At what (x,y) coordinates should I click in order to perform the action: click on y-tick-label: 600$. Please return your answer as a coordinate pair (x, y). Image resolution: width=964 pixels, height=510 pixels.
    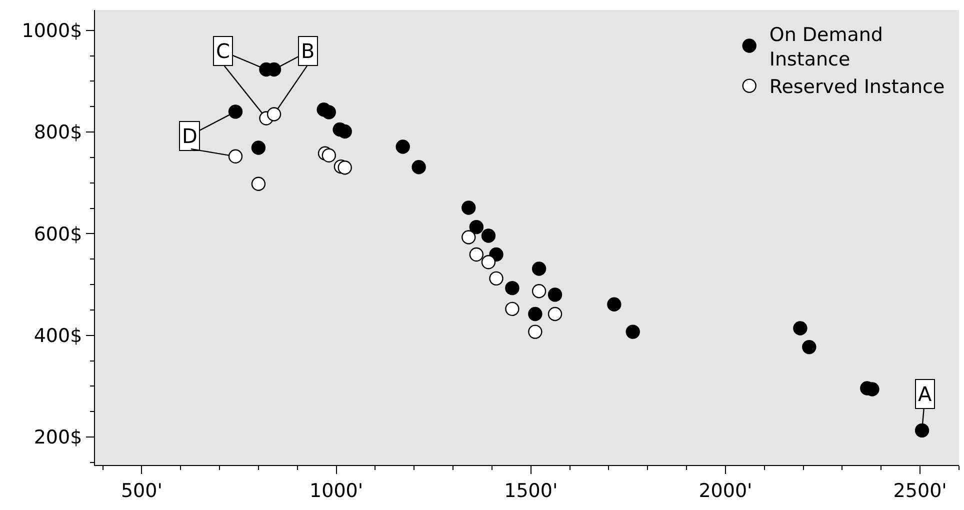
    Looking at the image, I should click on (58, 234).